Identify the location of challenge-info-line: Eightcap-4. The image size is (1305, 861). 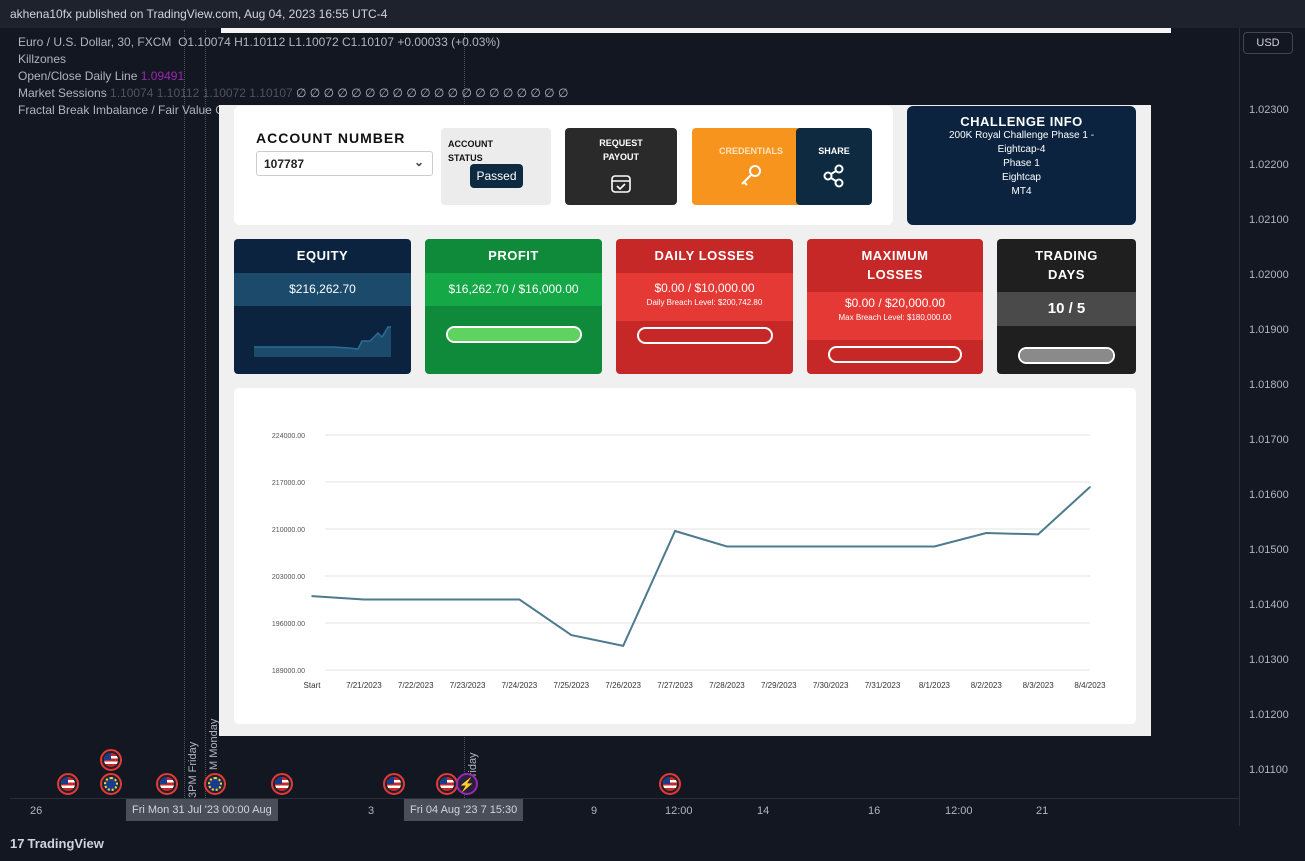
(1021, 149).